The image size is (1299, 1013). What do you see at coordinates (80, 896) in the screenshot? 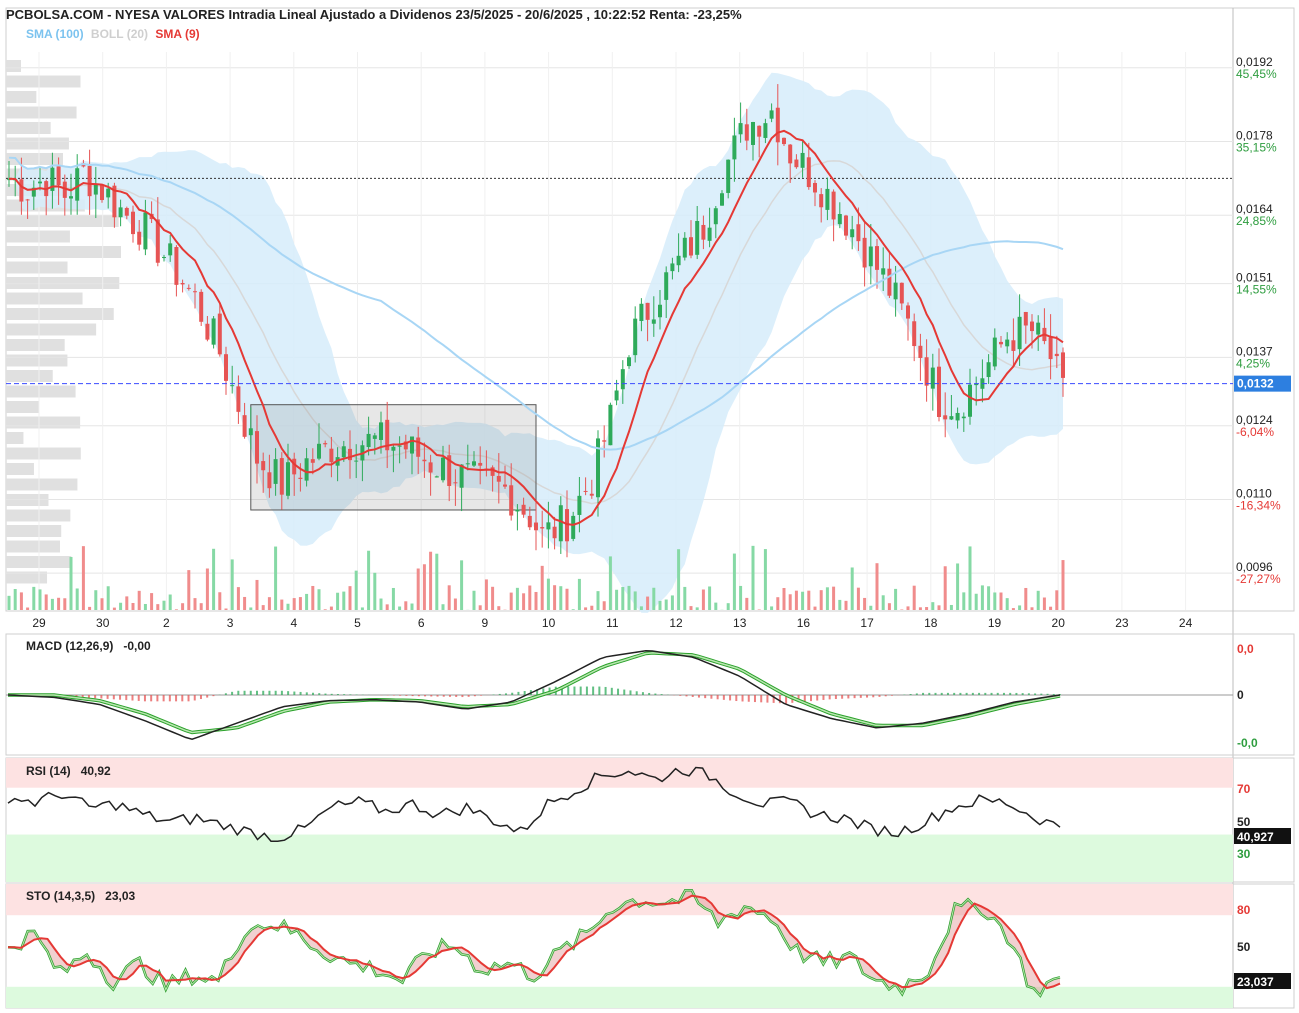
I see `svg-text:STO (14,3,5)23,03: STO (14,3,5) 23,03` at bounding box center [80, 896].